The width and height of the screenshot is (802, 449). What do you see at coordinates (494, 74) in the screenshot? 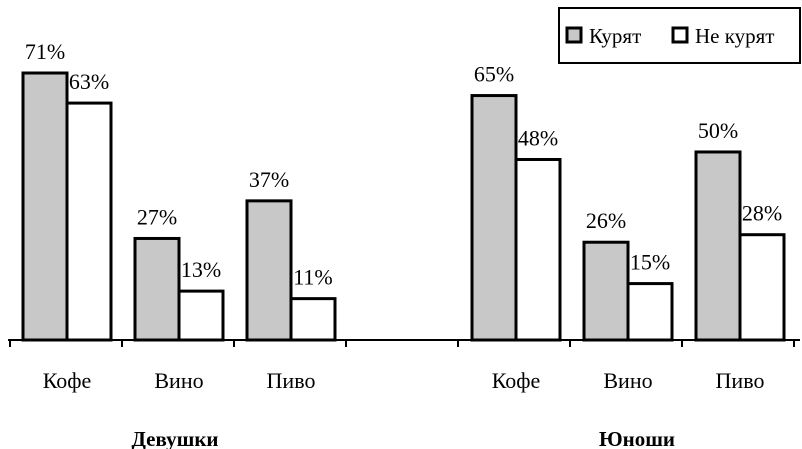
I see `data-label: 65%` at bounding box center [494, 74].